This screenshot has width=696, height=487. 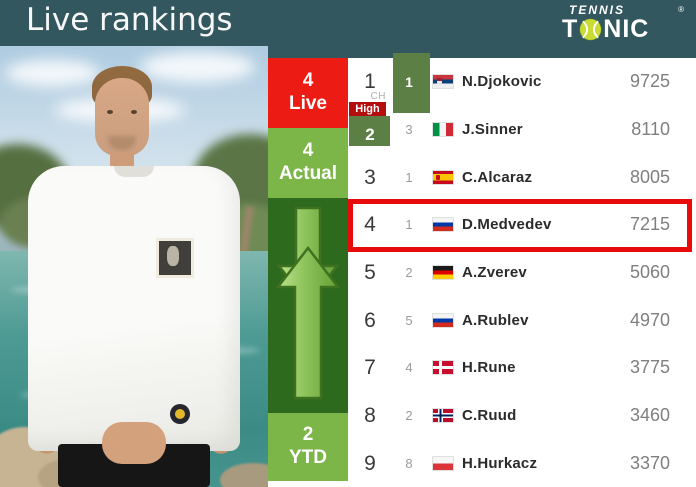 I want to click on career-high-value: 3, so click(x=409, y=129).